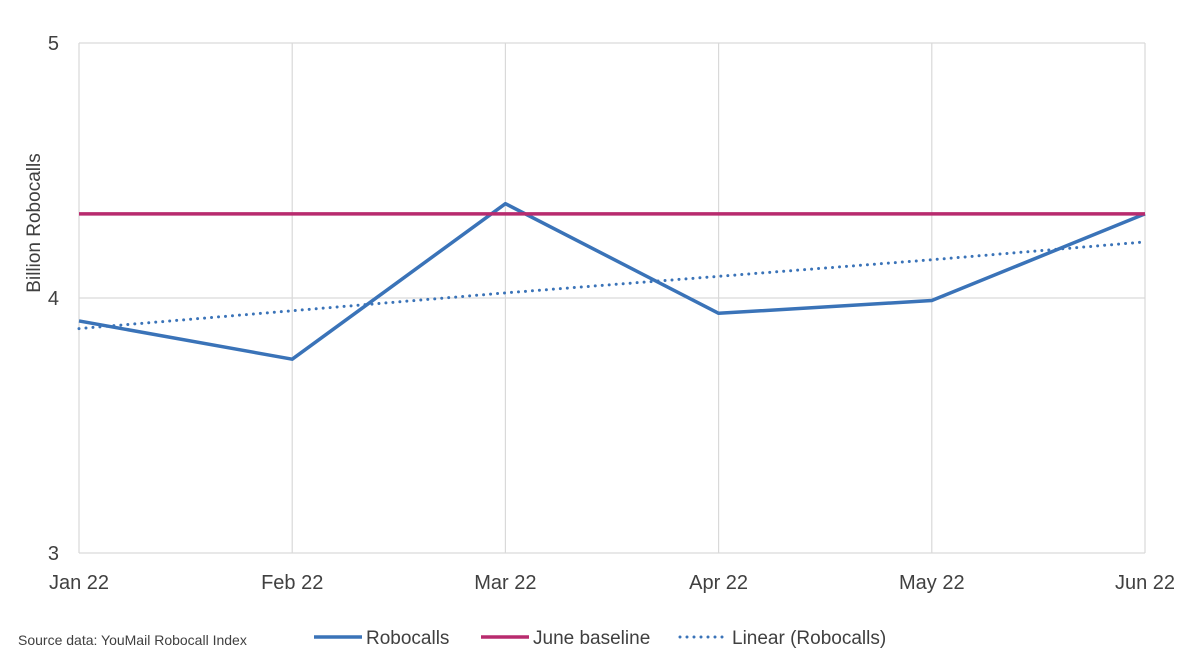 This screenshot has width=1200, height=668. What do you see at coordinates (53, 44) in the screenshot?
I see `y-tick-label: 5` at bounding box center [53, 44].